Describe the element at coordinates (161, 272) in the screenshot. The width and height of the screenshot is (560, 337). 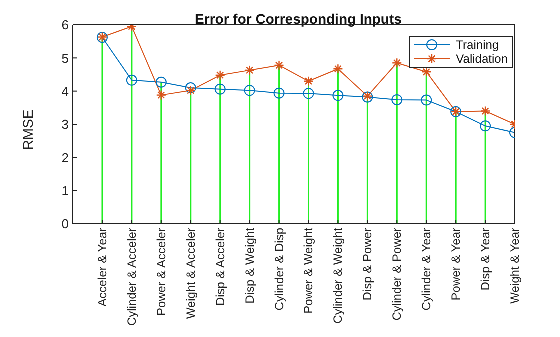
I see `x-tick-label: Power & Acceler` at that location.